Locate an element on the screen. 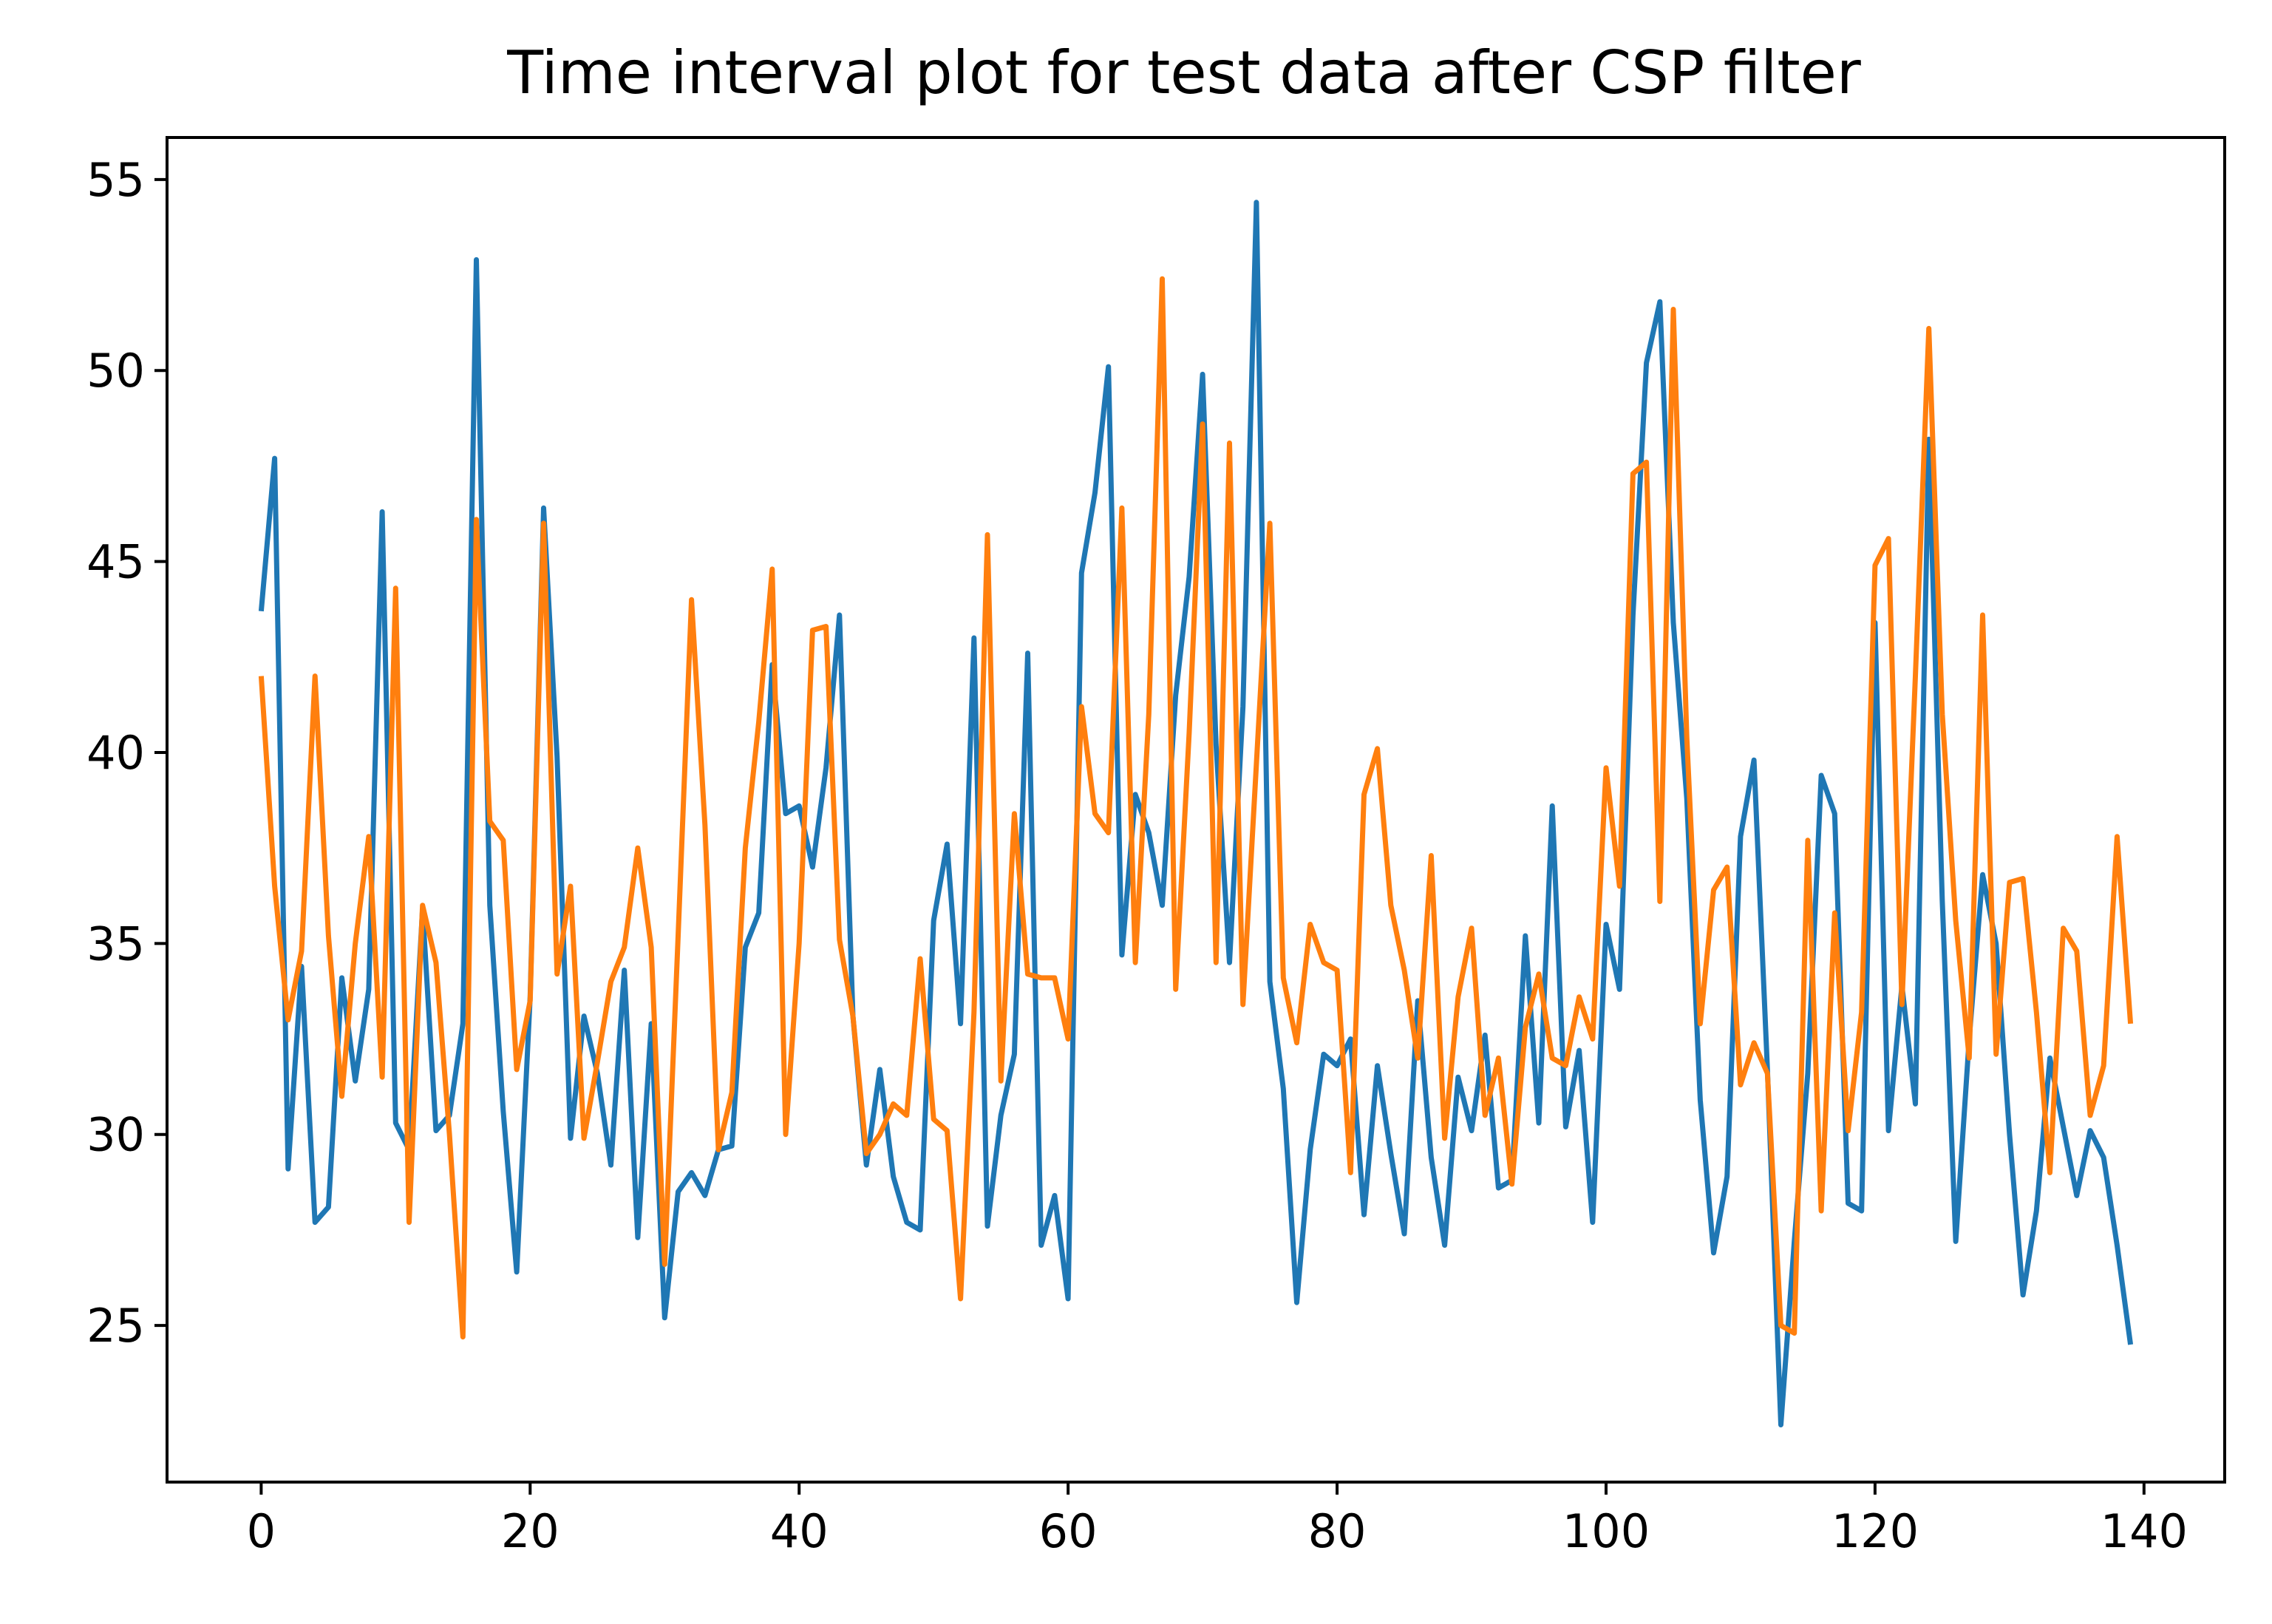 The image size is (2272, 1624). x-tick-label: 120 is located at coordinates (1875, 1531).